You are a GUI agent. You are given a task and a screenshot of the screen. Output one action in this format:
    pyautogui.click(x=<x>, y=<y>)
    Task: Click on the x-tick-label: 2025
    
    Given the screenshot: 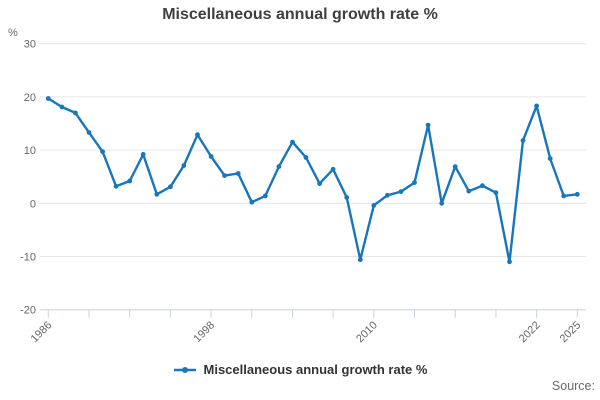 What is the action you would take?
    pyautogui.click(x=571, y=332)
    